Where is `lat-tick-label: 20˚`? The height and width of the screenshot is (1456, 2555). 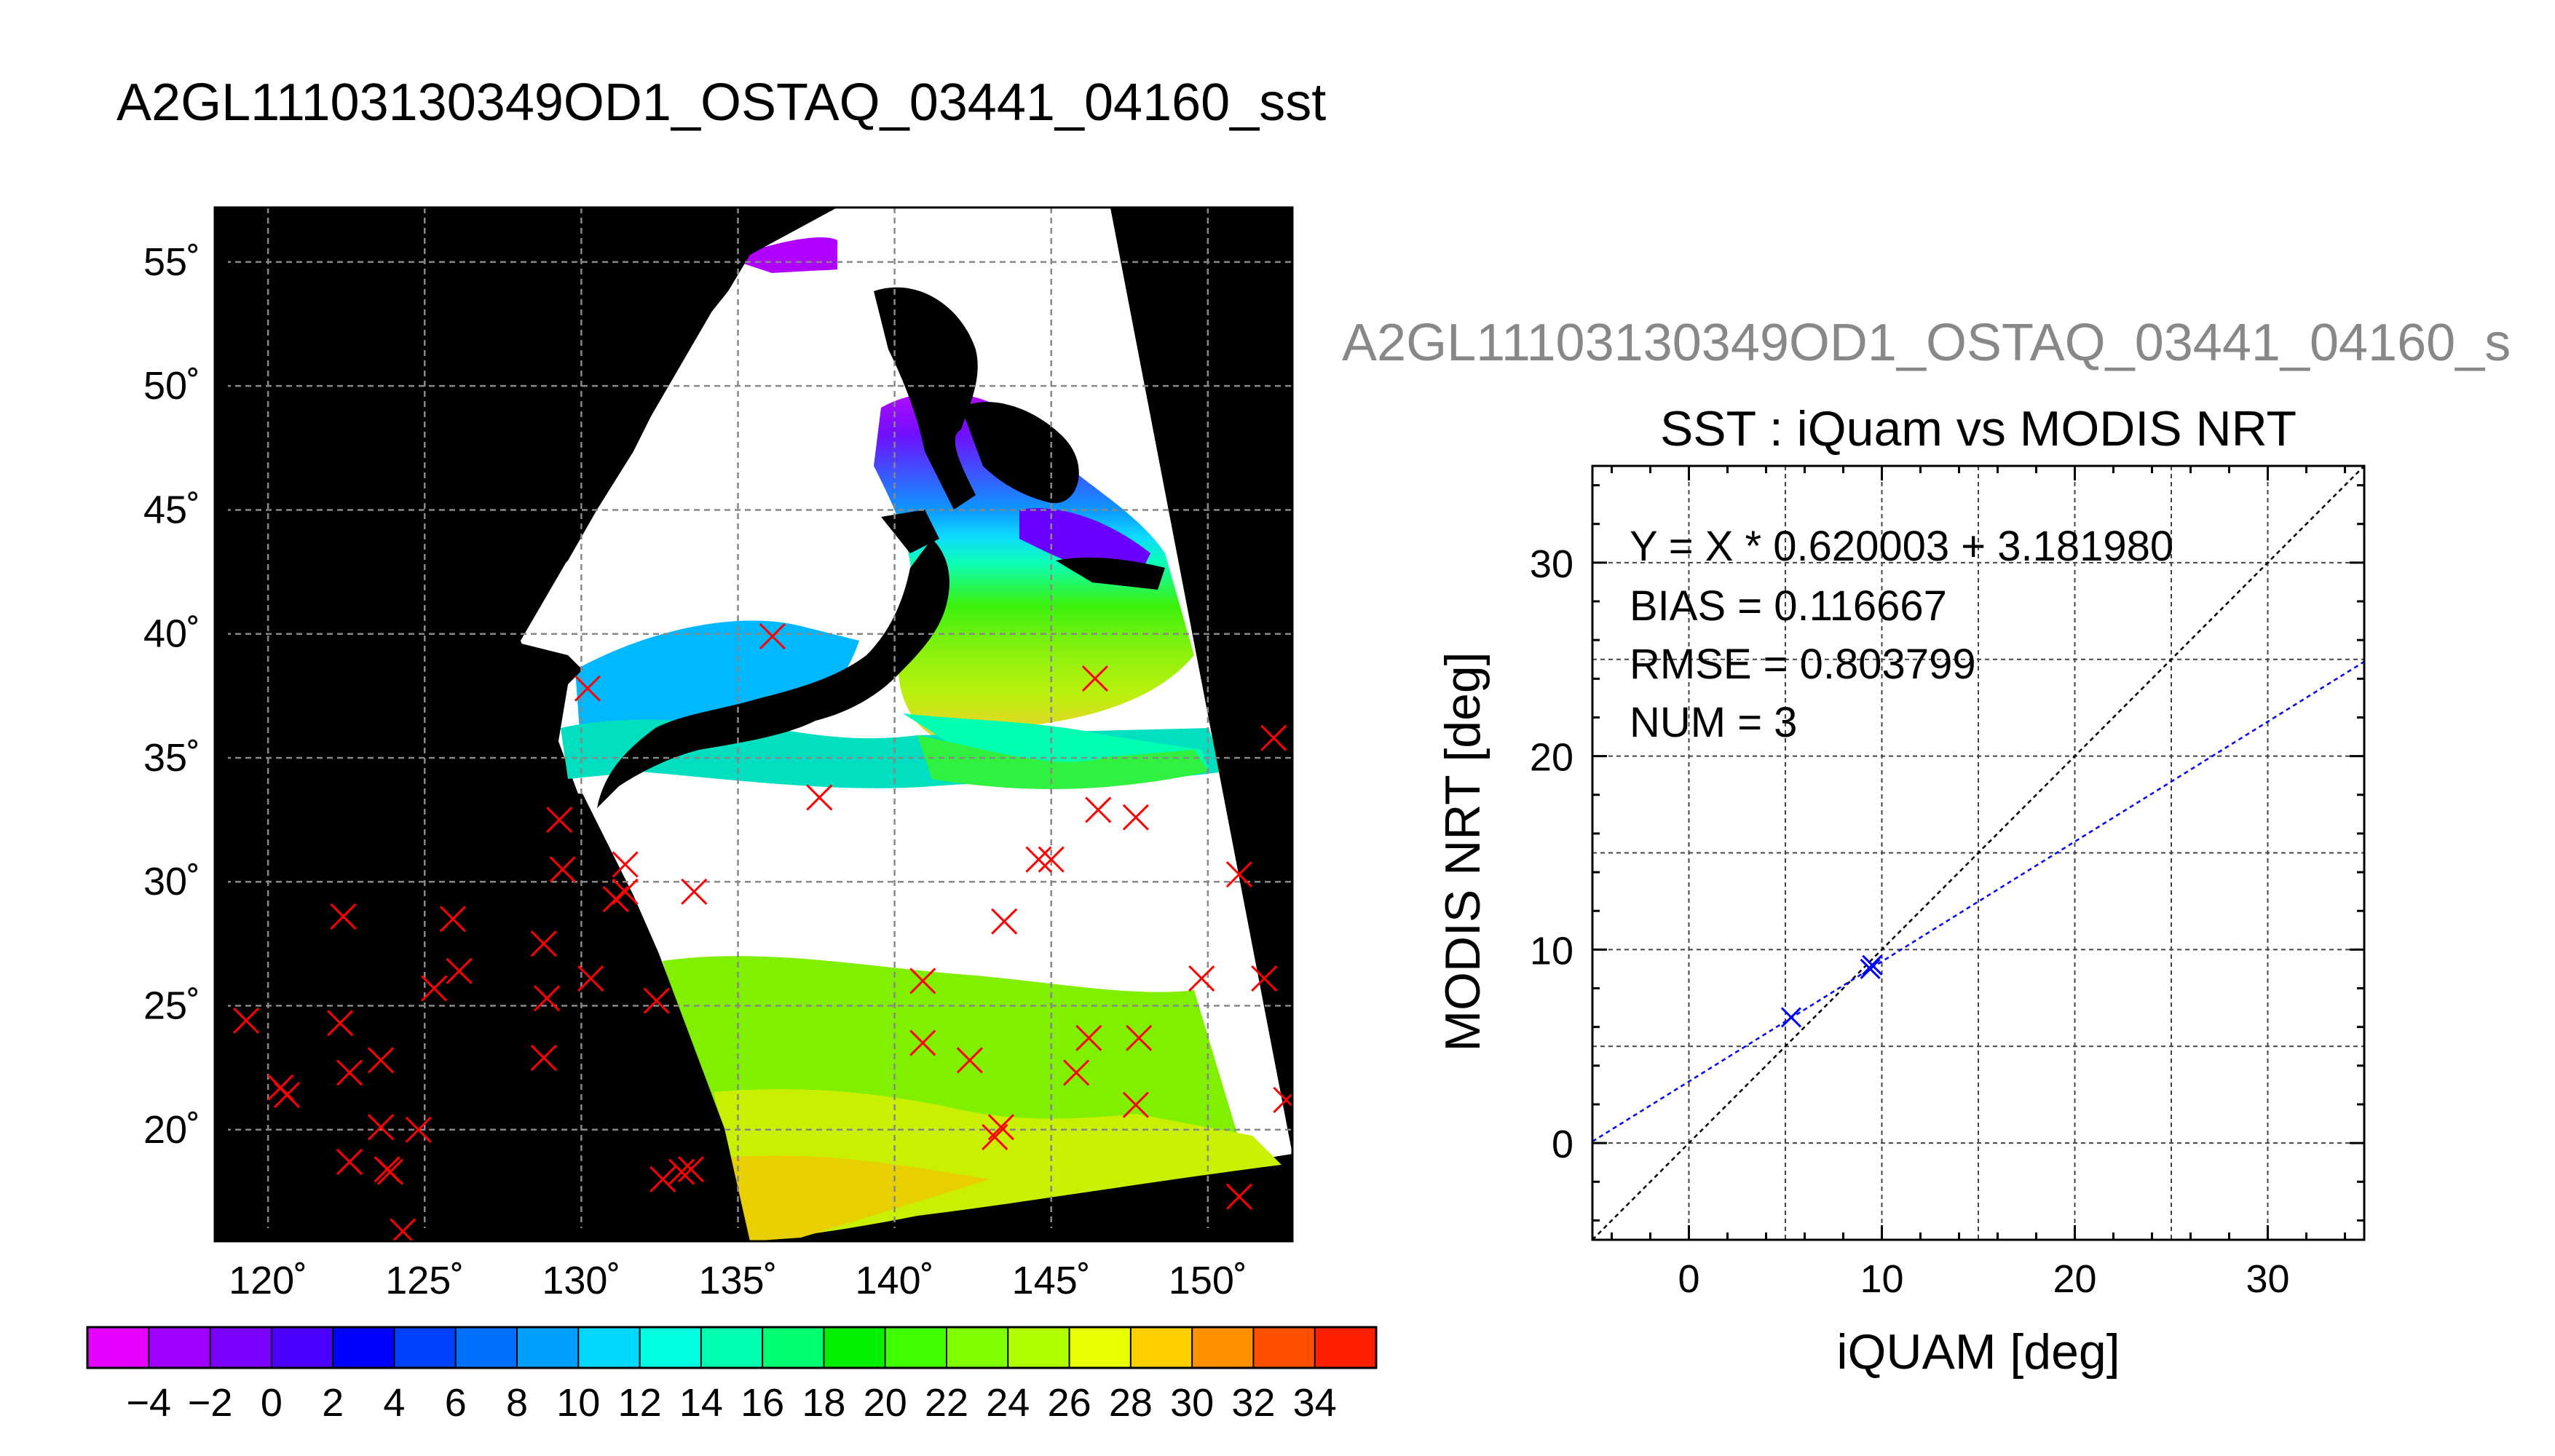
lat-tick-label: 20˚ is located at coordinates (171, 1130).